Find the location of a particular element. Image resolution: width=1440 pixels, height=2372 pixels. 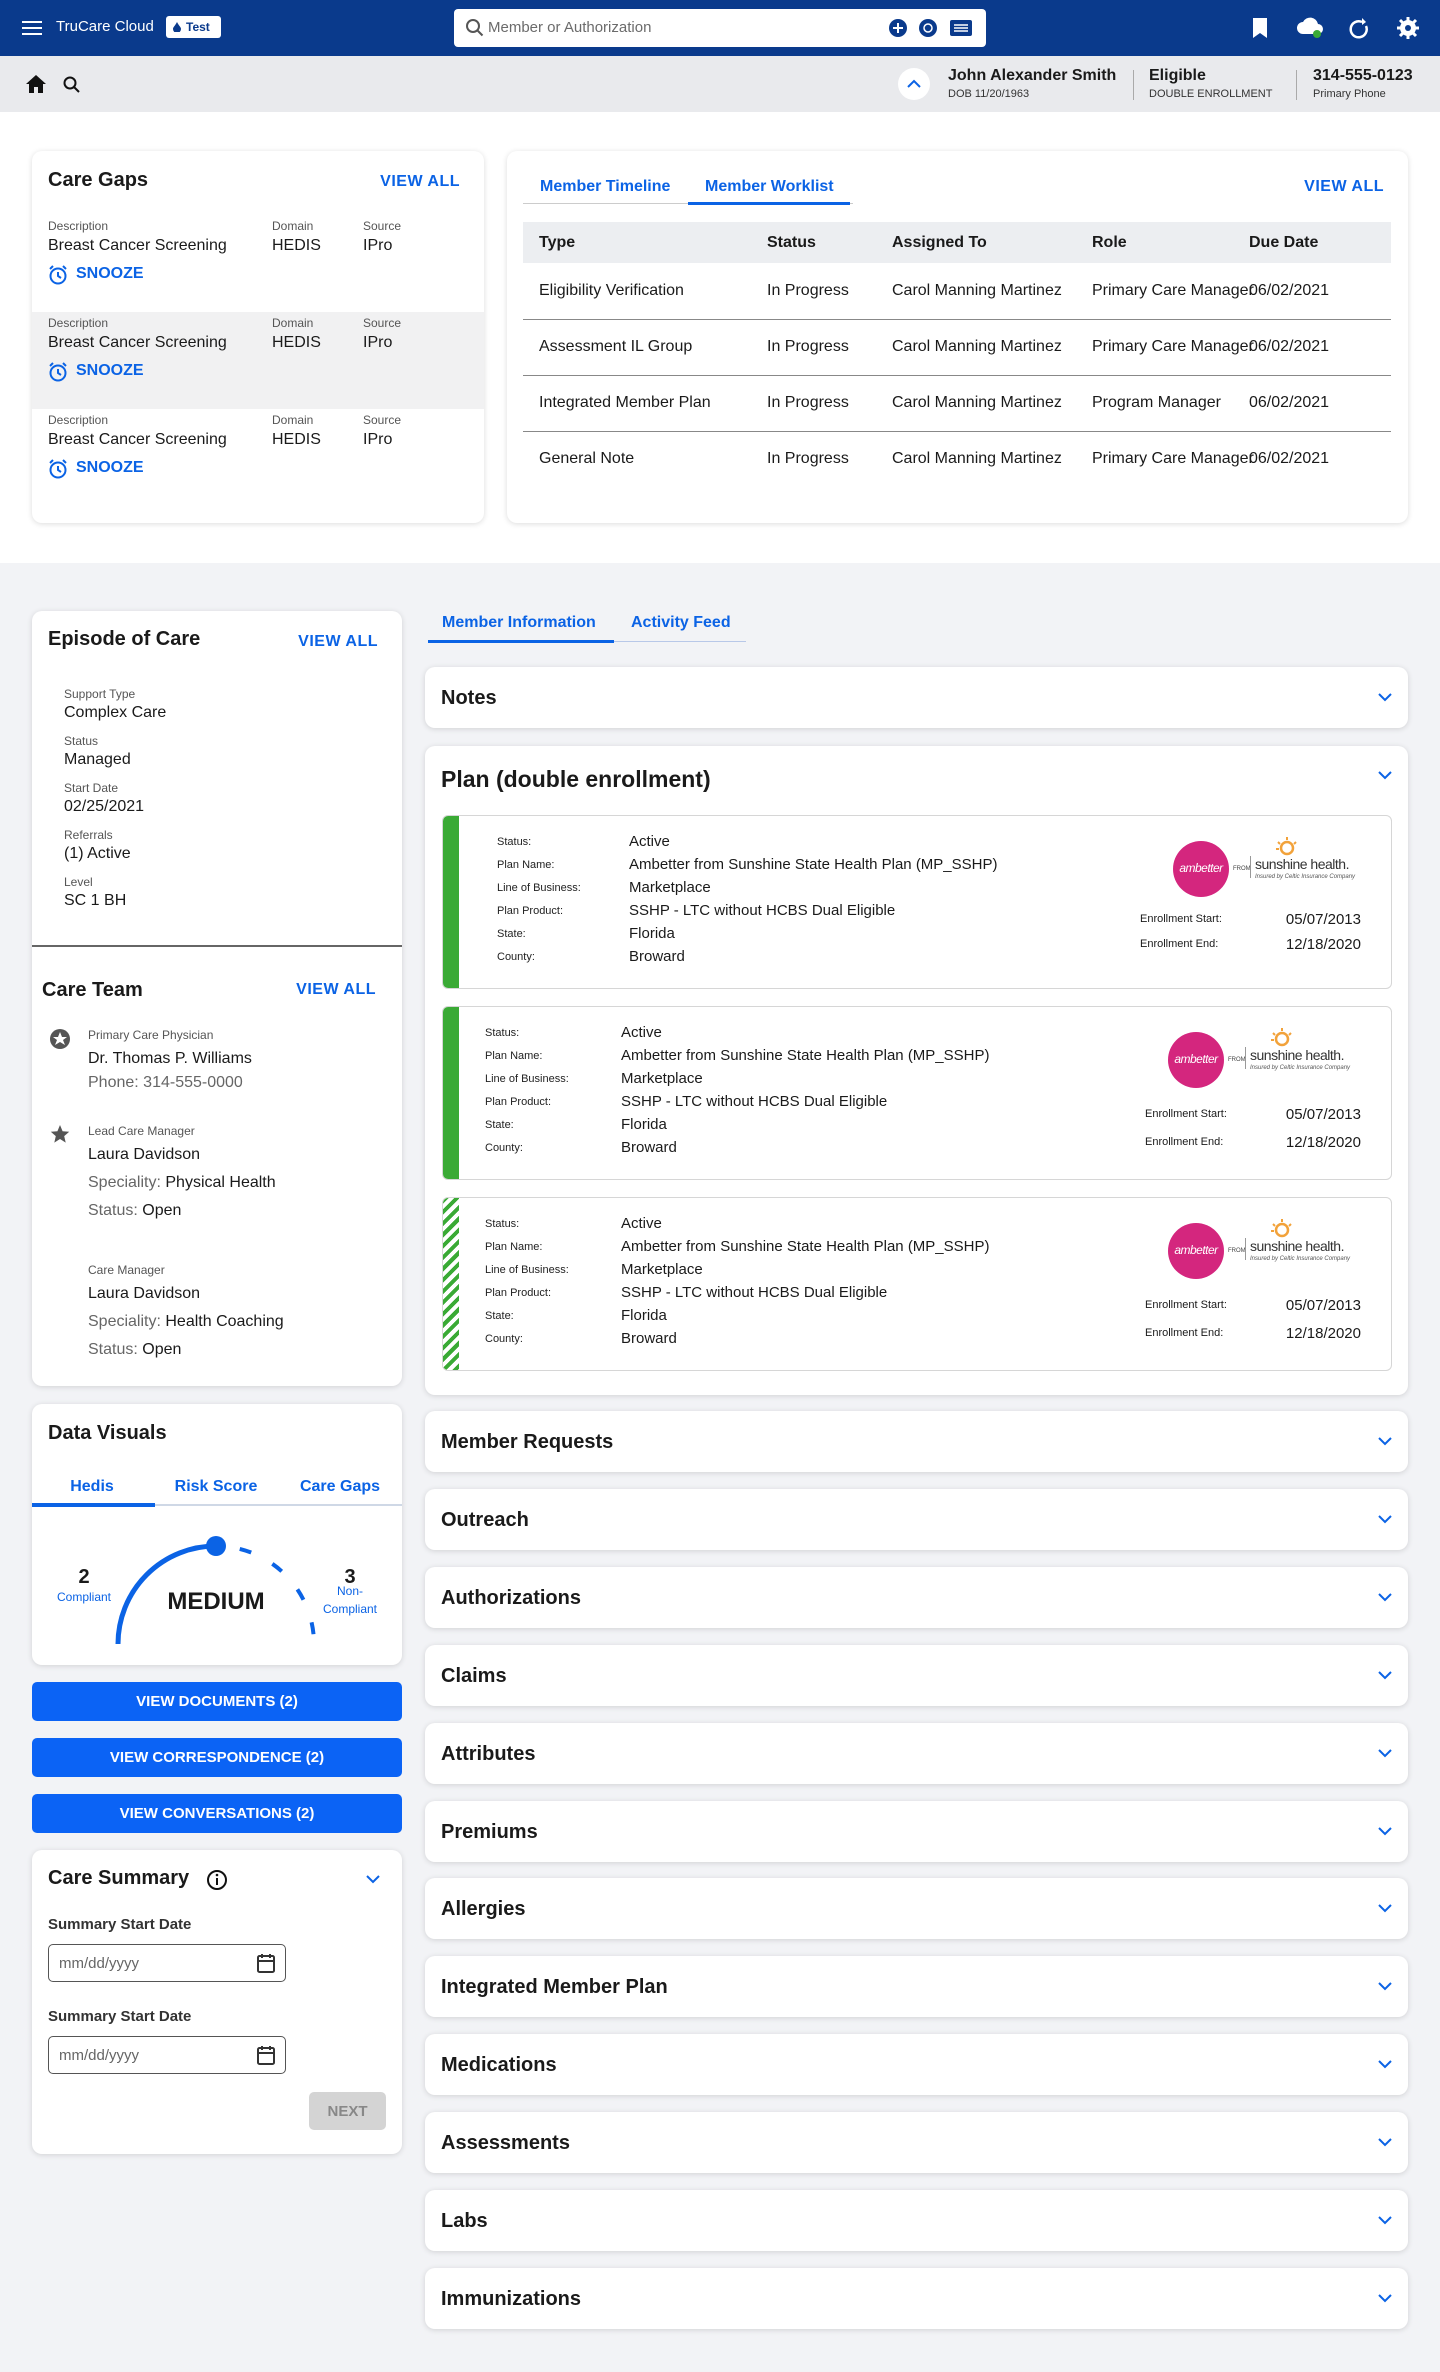

tab: Hedis is located at coordinates (92, 1486).